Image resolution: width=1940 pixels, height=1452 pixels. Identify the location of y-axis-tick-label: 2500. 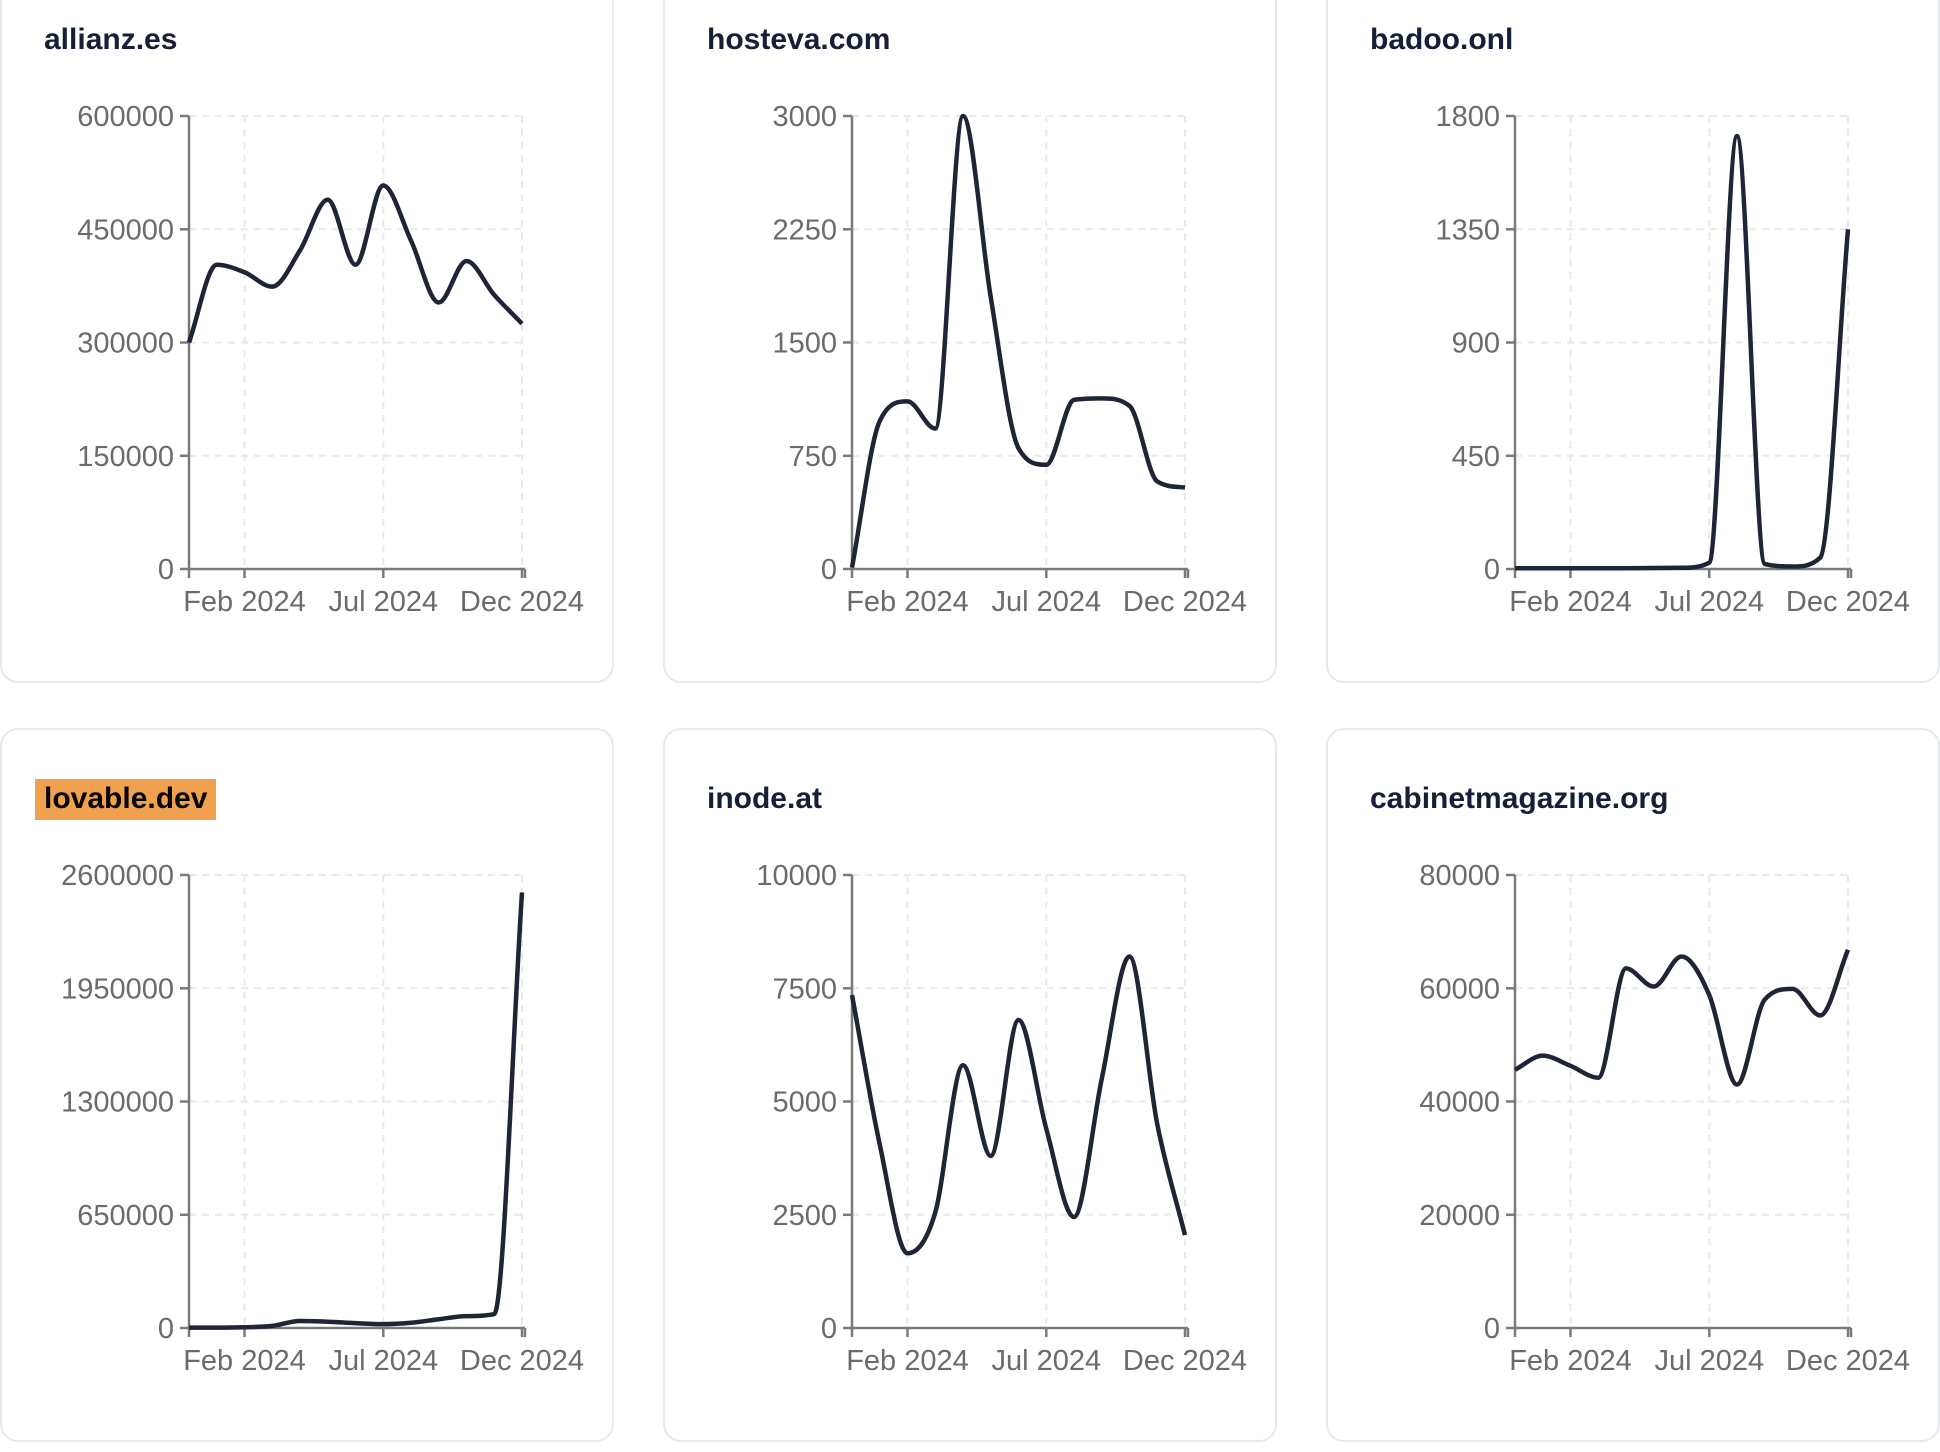
(804, 1216).